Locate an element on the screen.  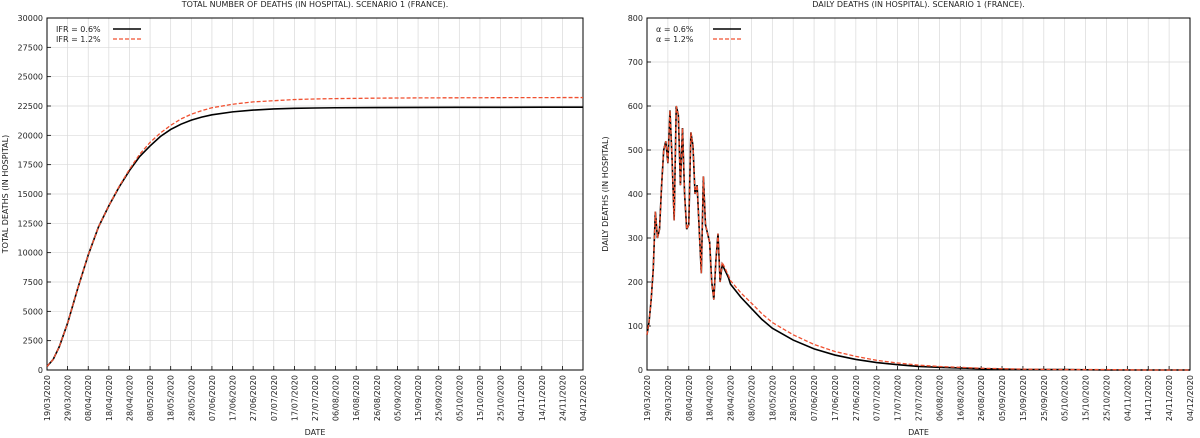
y-tick-label: 800 is located at coordinates (635, 18).